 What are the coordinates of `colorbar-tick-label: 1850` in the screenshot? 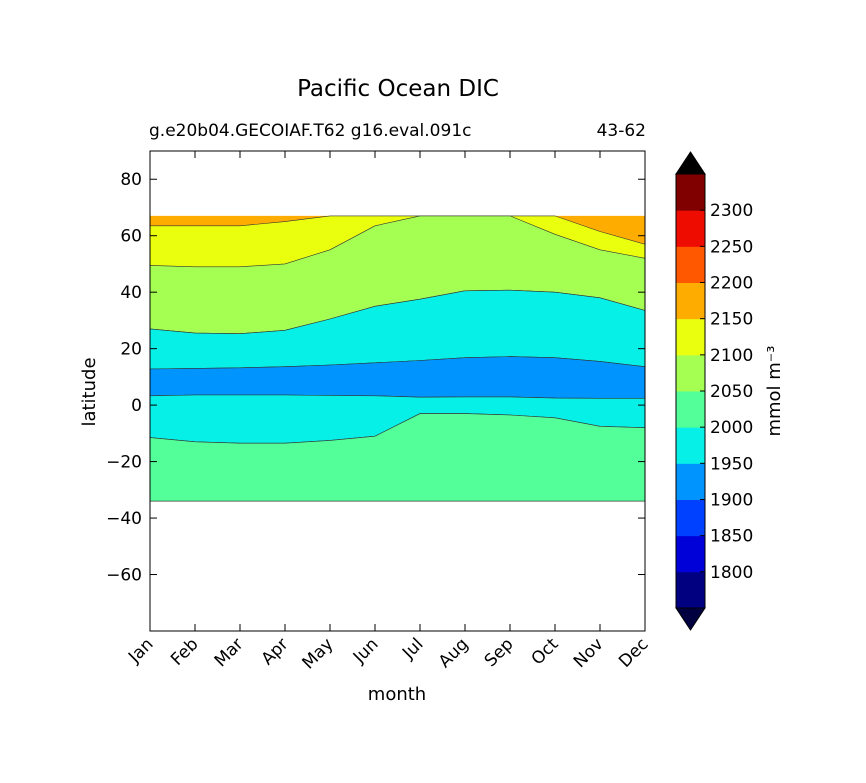 It's located at (731, 537).